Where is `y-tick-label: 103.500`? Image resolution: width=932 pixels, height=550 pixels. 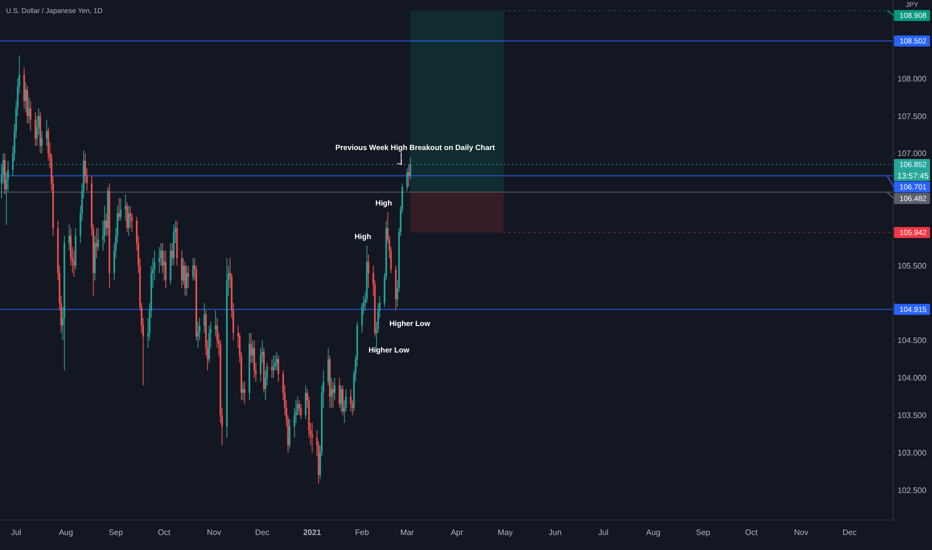
y-tick-label: 103.500 is located at coordinates (913, 415).